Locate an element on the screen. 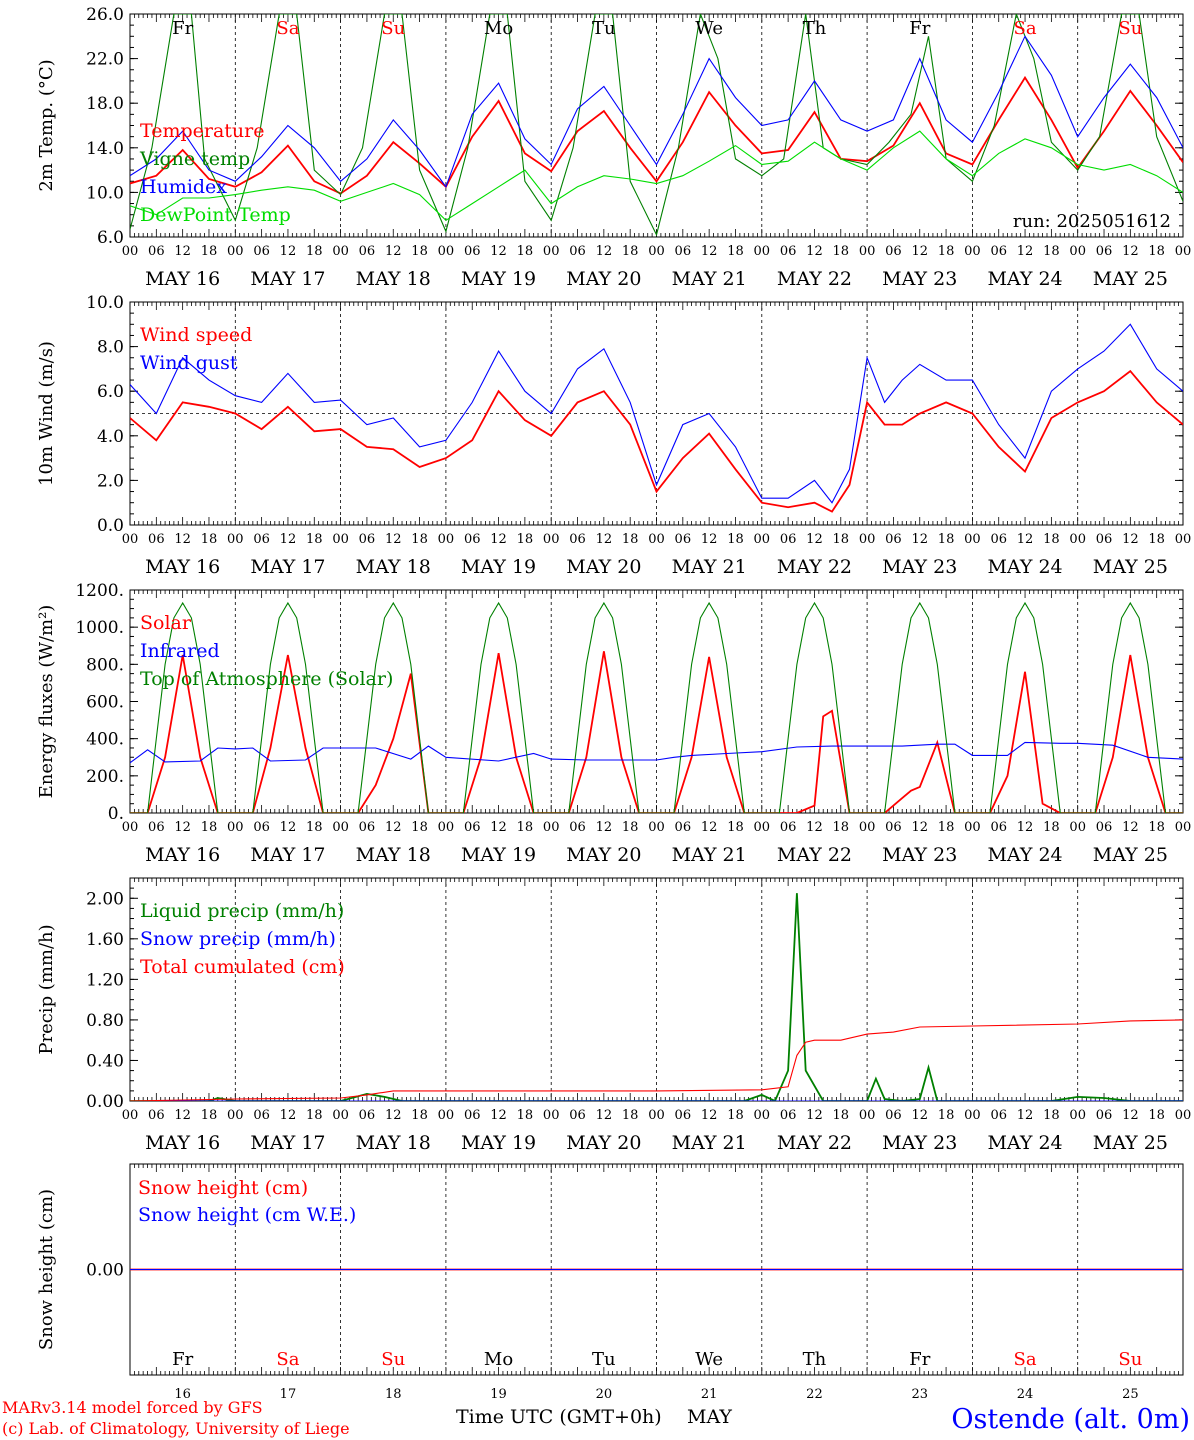 This screenshot has width=1194, height=1440. legend-entry: Snow precip (mm/h) is located at coordinates (238, 939).